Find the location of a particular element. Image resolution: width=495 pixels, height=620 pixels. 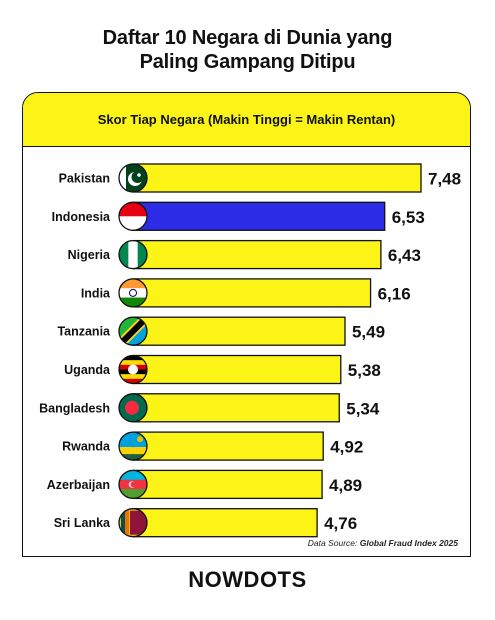

data-label: 6,43 is located at coordinates (404, 255).